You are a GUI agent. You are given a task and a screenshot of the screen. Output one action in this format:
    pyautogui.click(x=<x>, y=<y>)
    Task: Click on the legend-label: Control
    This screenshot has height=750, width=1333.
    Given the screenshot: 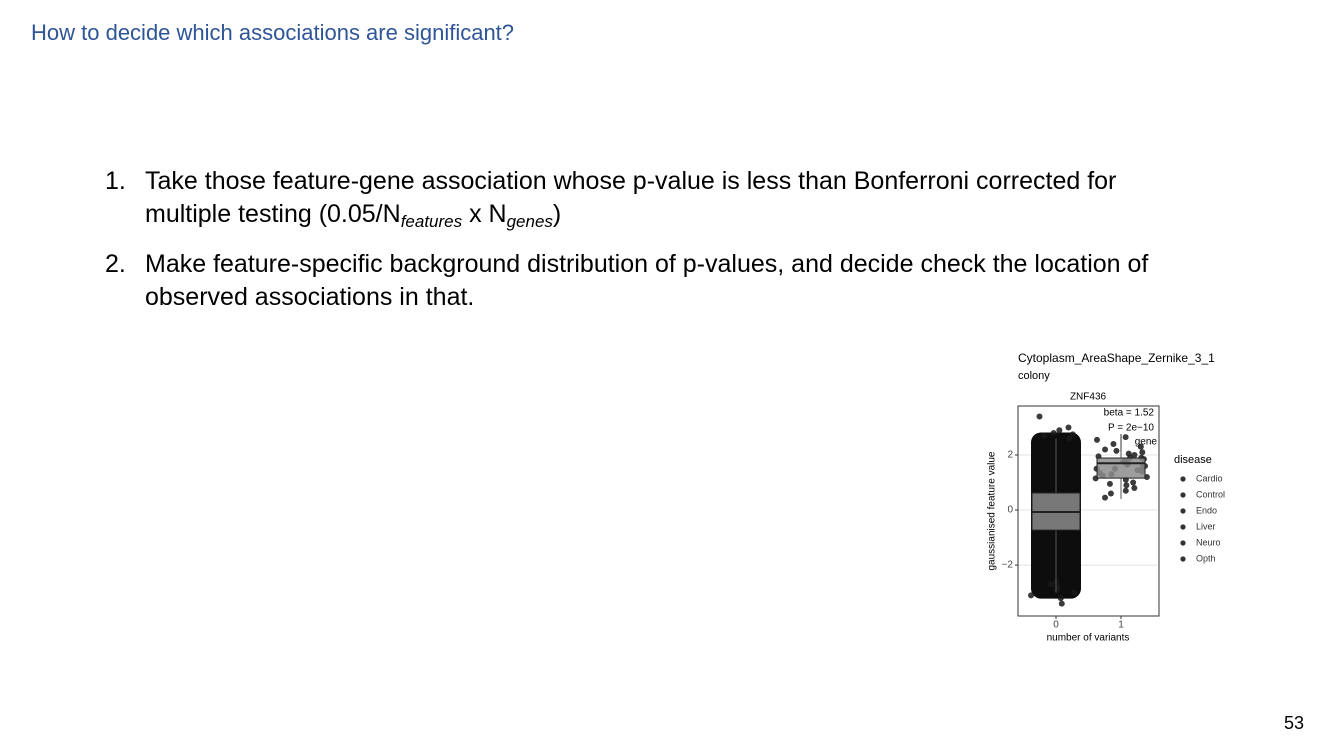 What is the action you would take?
    pyautogui.click(x=1210, y=494)
    